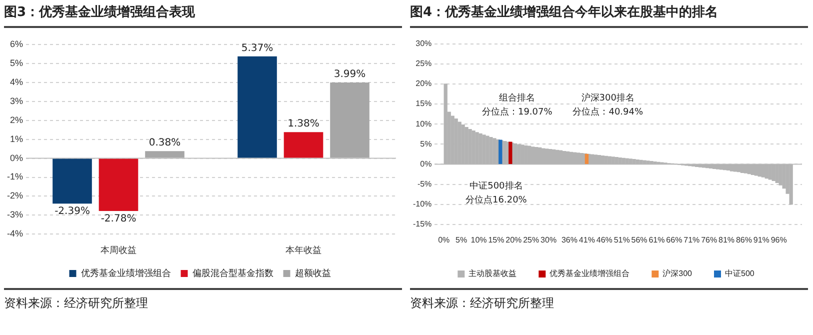 The height and width of the screenshot is (335, 813). Describe the element at coordinates (304, 250) in the screenshot. I see `x-tick-label: 本年收益` at that location.